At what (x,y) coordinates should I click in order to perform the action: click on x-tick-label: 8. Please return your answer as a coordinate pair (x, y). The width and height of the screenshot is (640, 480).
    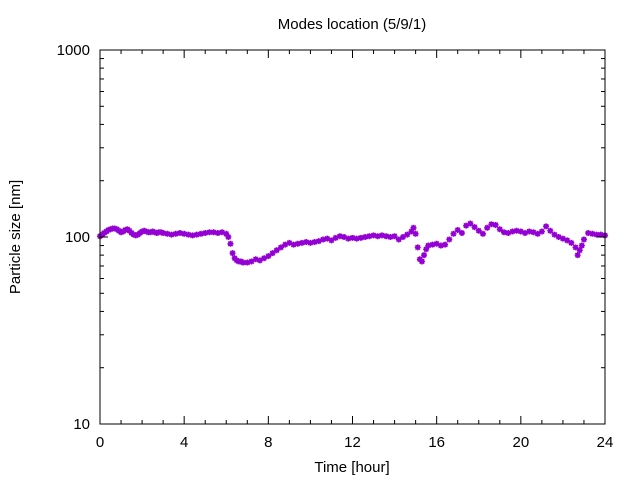
    Looking at the image, I should click on (268, 442).